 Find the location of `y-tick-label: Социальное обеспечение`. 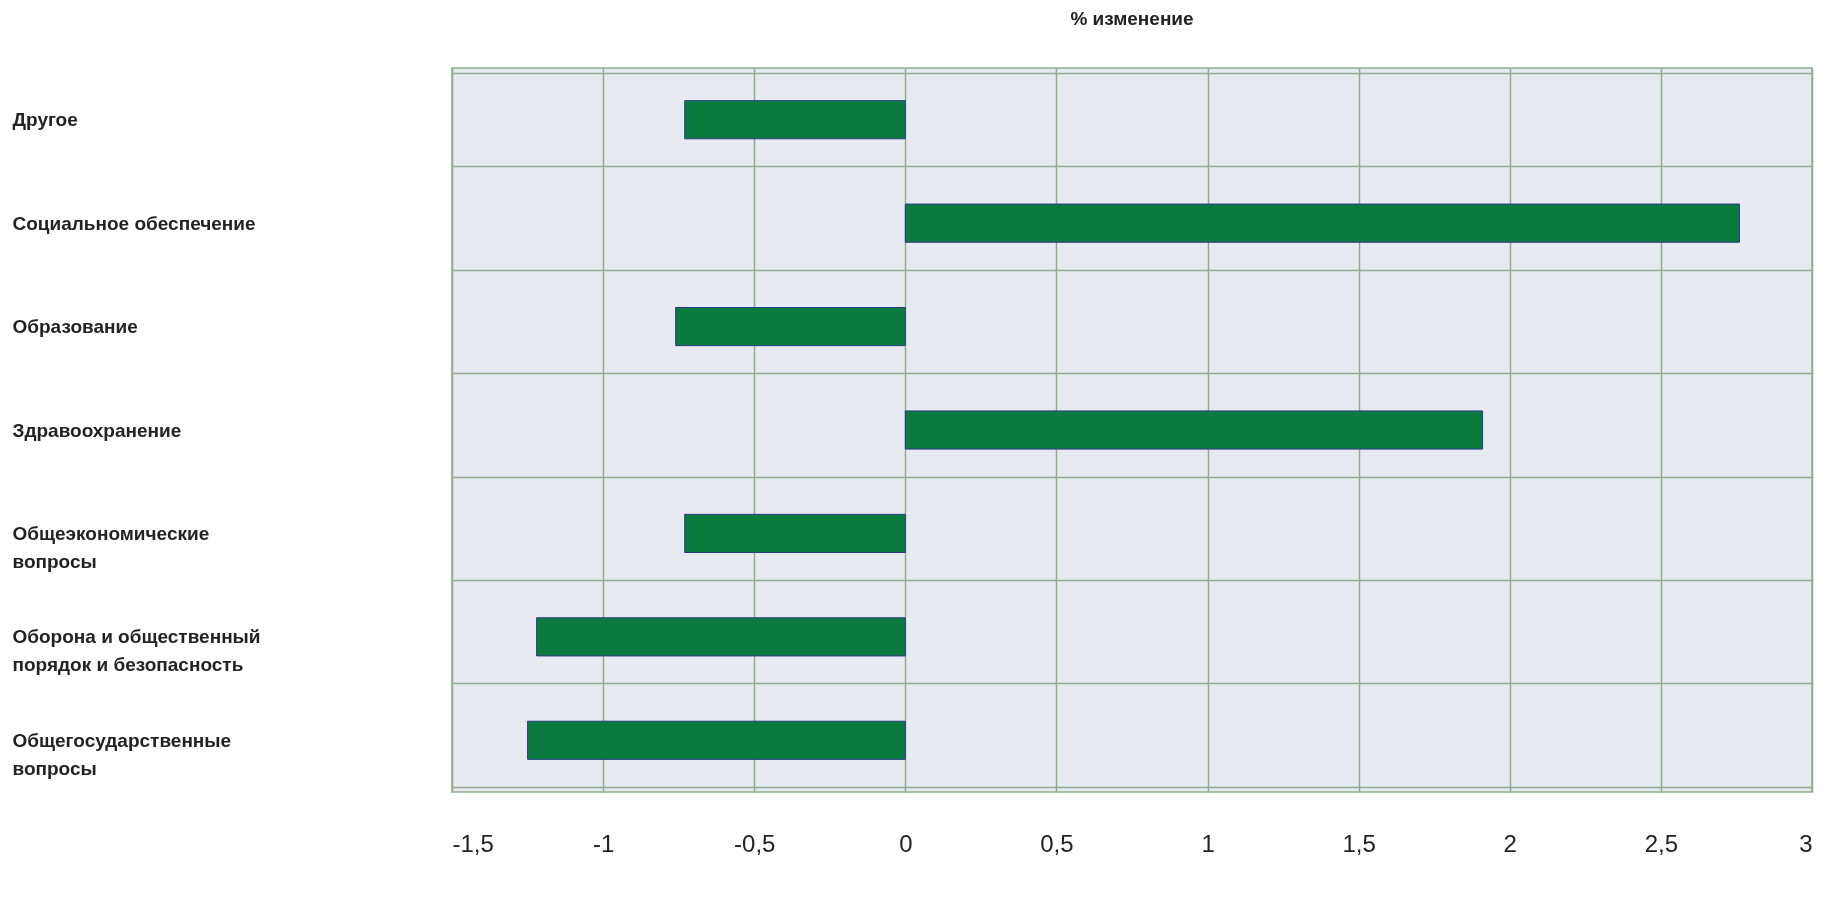

y-tick-label: Социальное обеспечение is located at coordinates (134, 223).